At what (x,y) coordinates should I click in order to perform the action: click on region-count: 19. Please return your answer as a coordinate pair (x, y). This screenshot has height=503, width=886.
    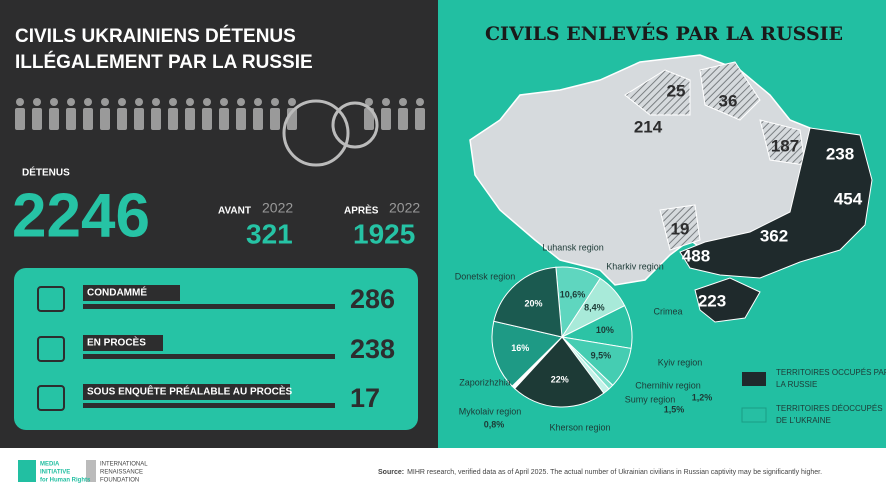
    Looking at the image, I should click on (680, 228).